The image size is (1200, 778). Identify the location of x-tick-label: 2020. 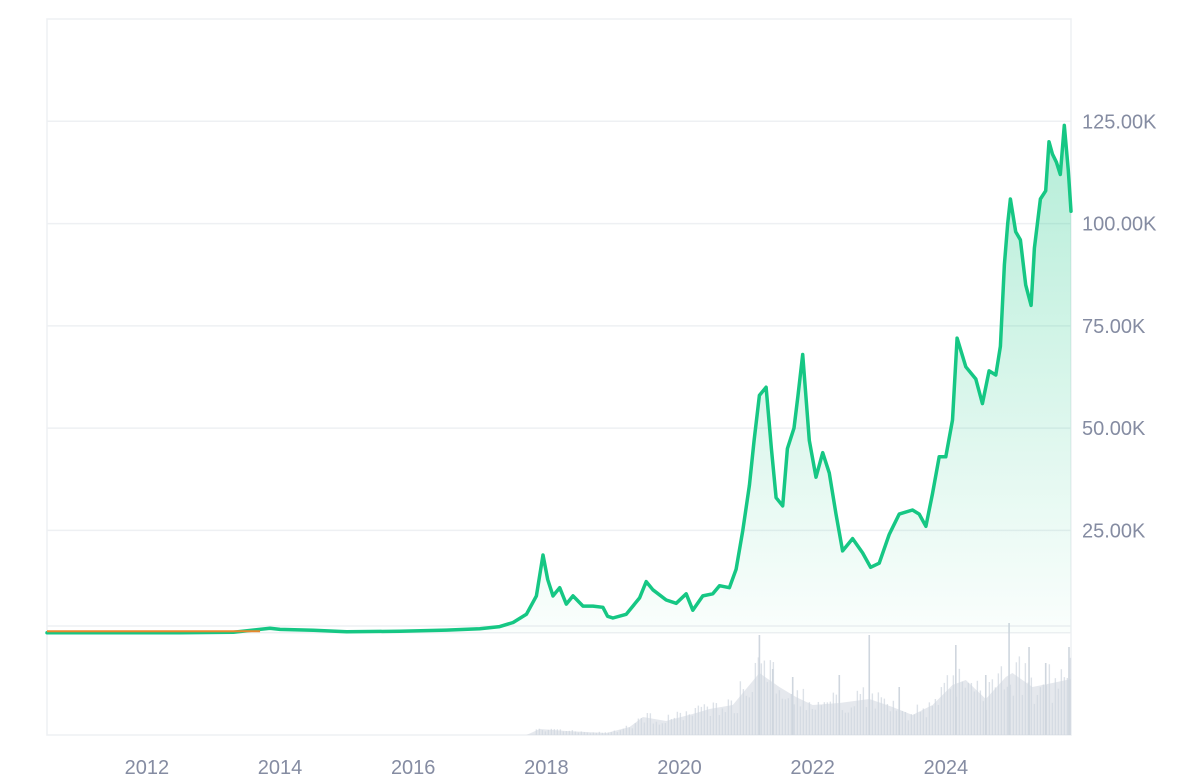
(679, 767).